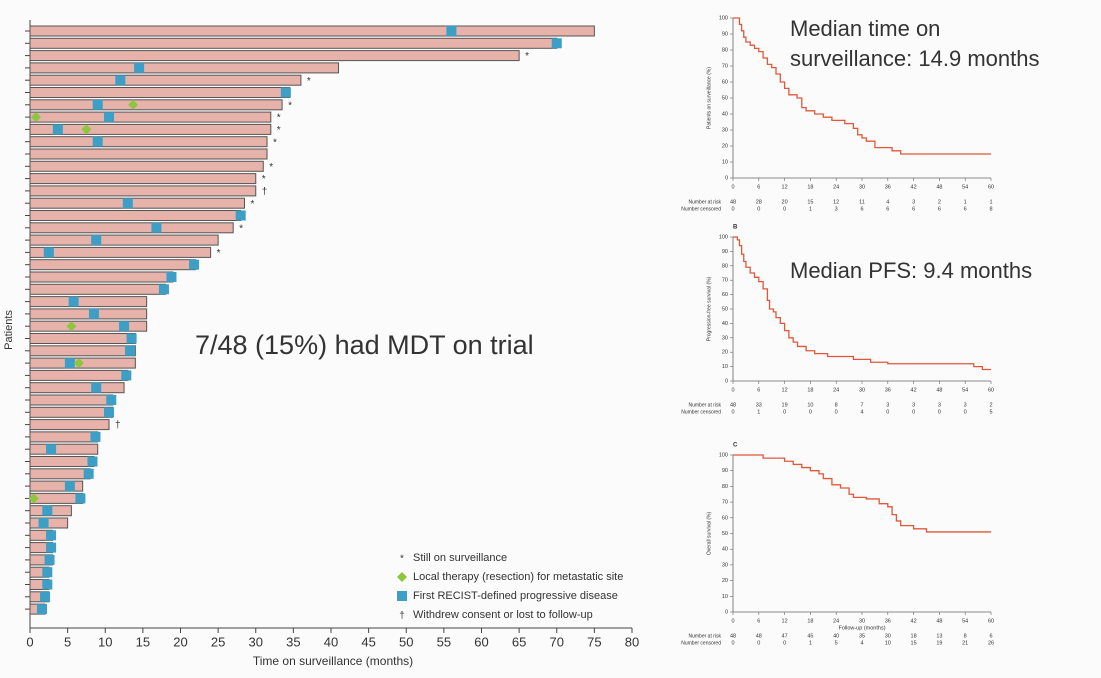 The width and height of the screenshot is (1101, 678). Describe the element at coordinates (865, 28) in the screenshot. I see `annotation: Median time on` at that location.